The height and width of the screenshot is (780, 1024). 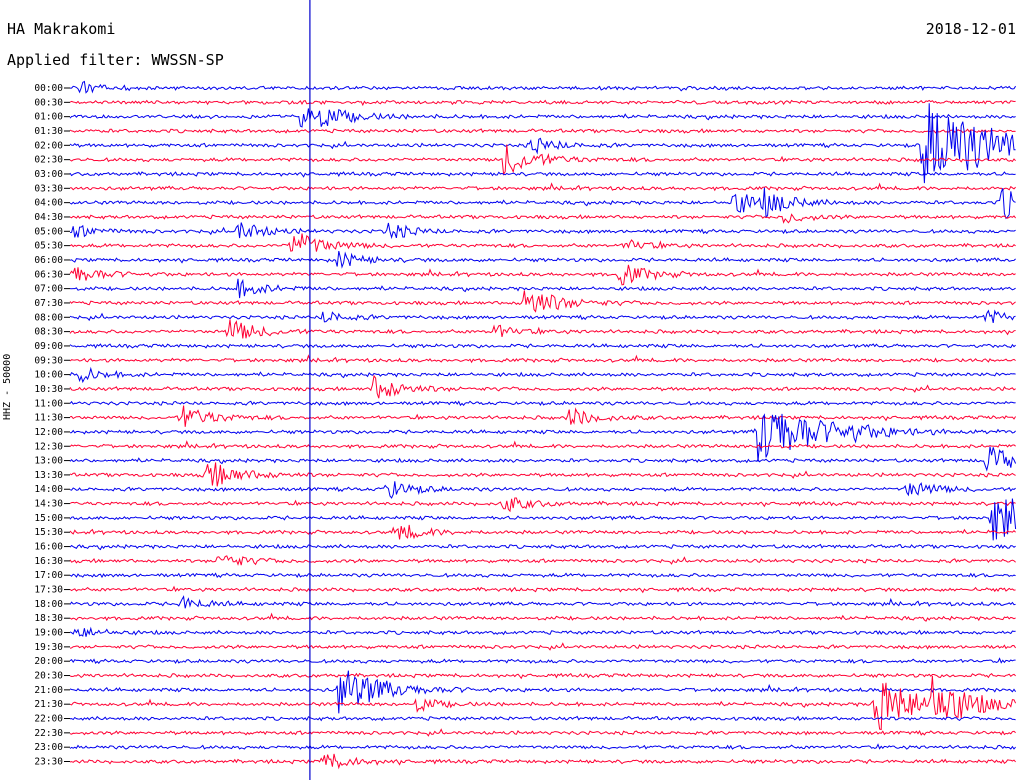 I want to click on row-time-label: 19:00, so click(x=48, y=633).